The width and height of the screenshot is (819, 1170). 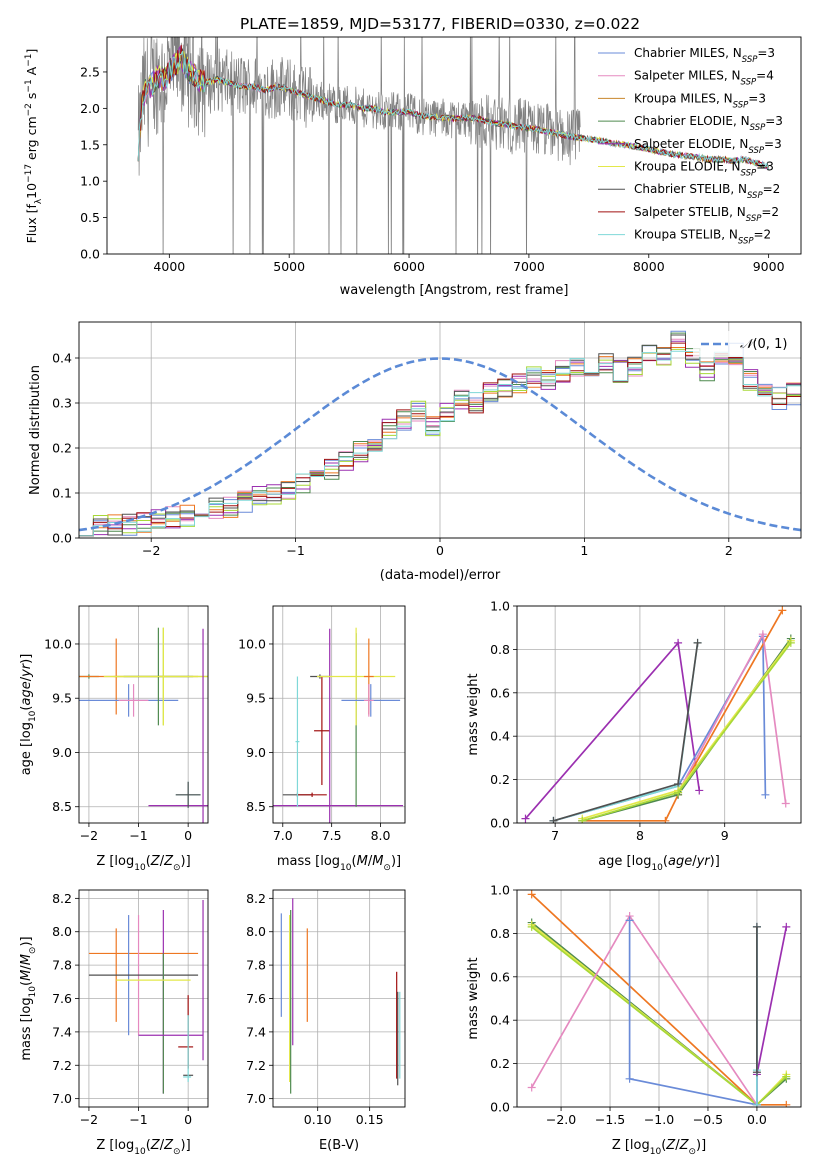 What do you see at coordinates (610, 1119) in the screenshot?
I see `x-tick-label: −1.5` at bounding box center [610, 1119].